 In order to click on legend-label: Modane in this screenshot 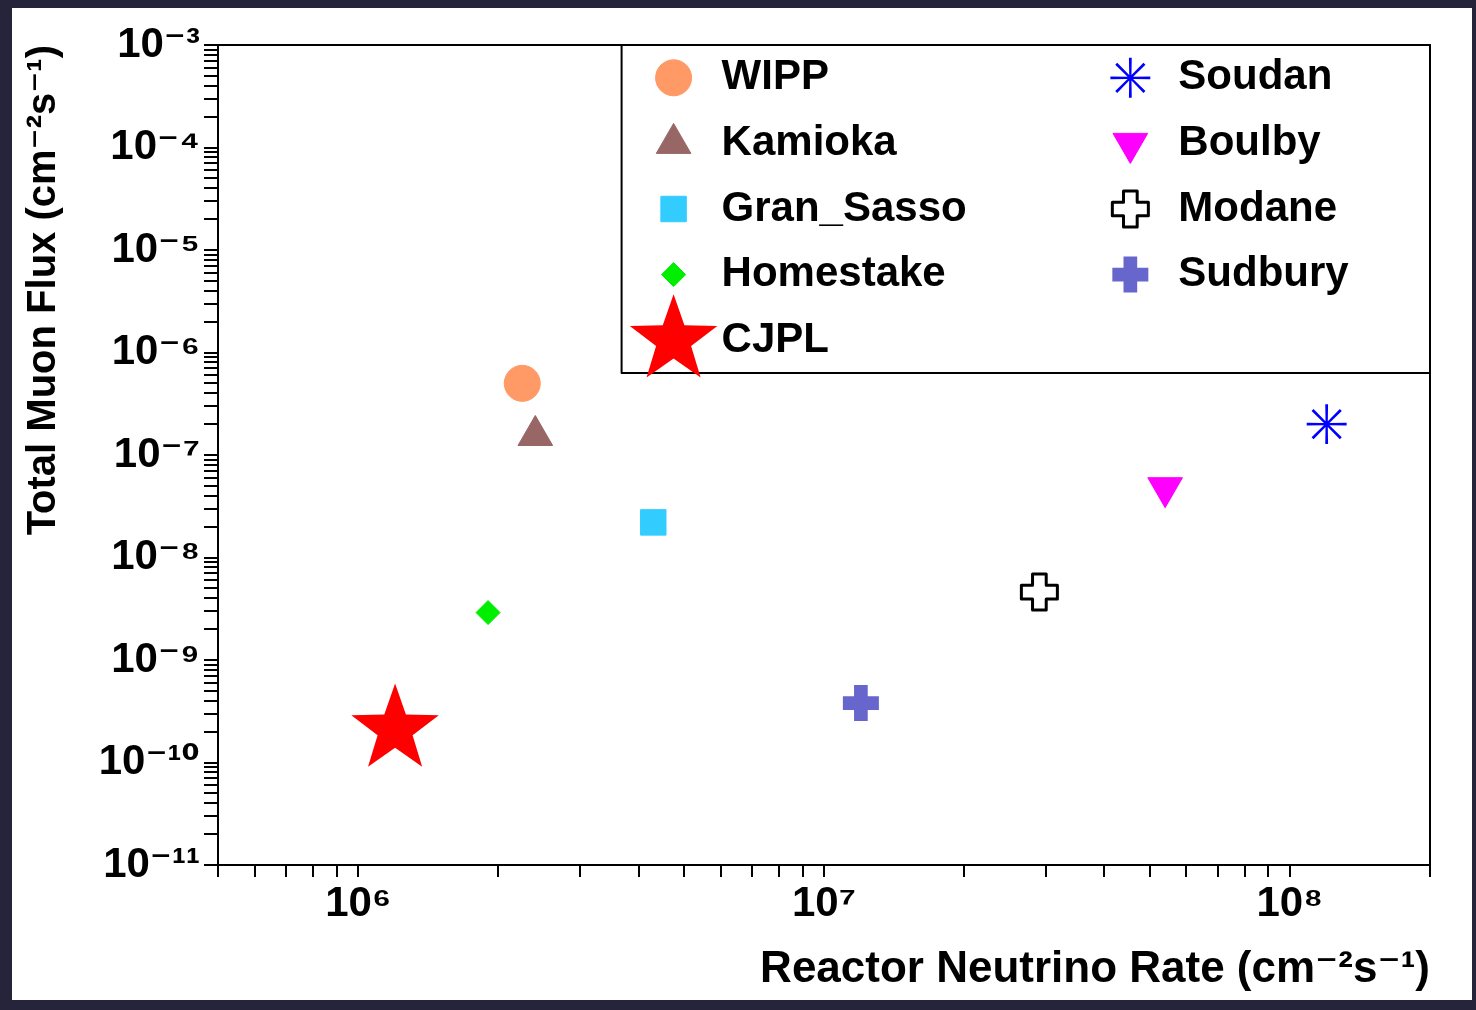, I will do `click(1258, 206)`.